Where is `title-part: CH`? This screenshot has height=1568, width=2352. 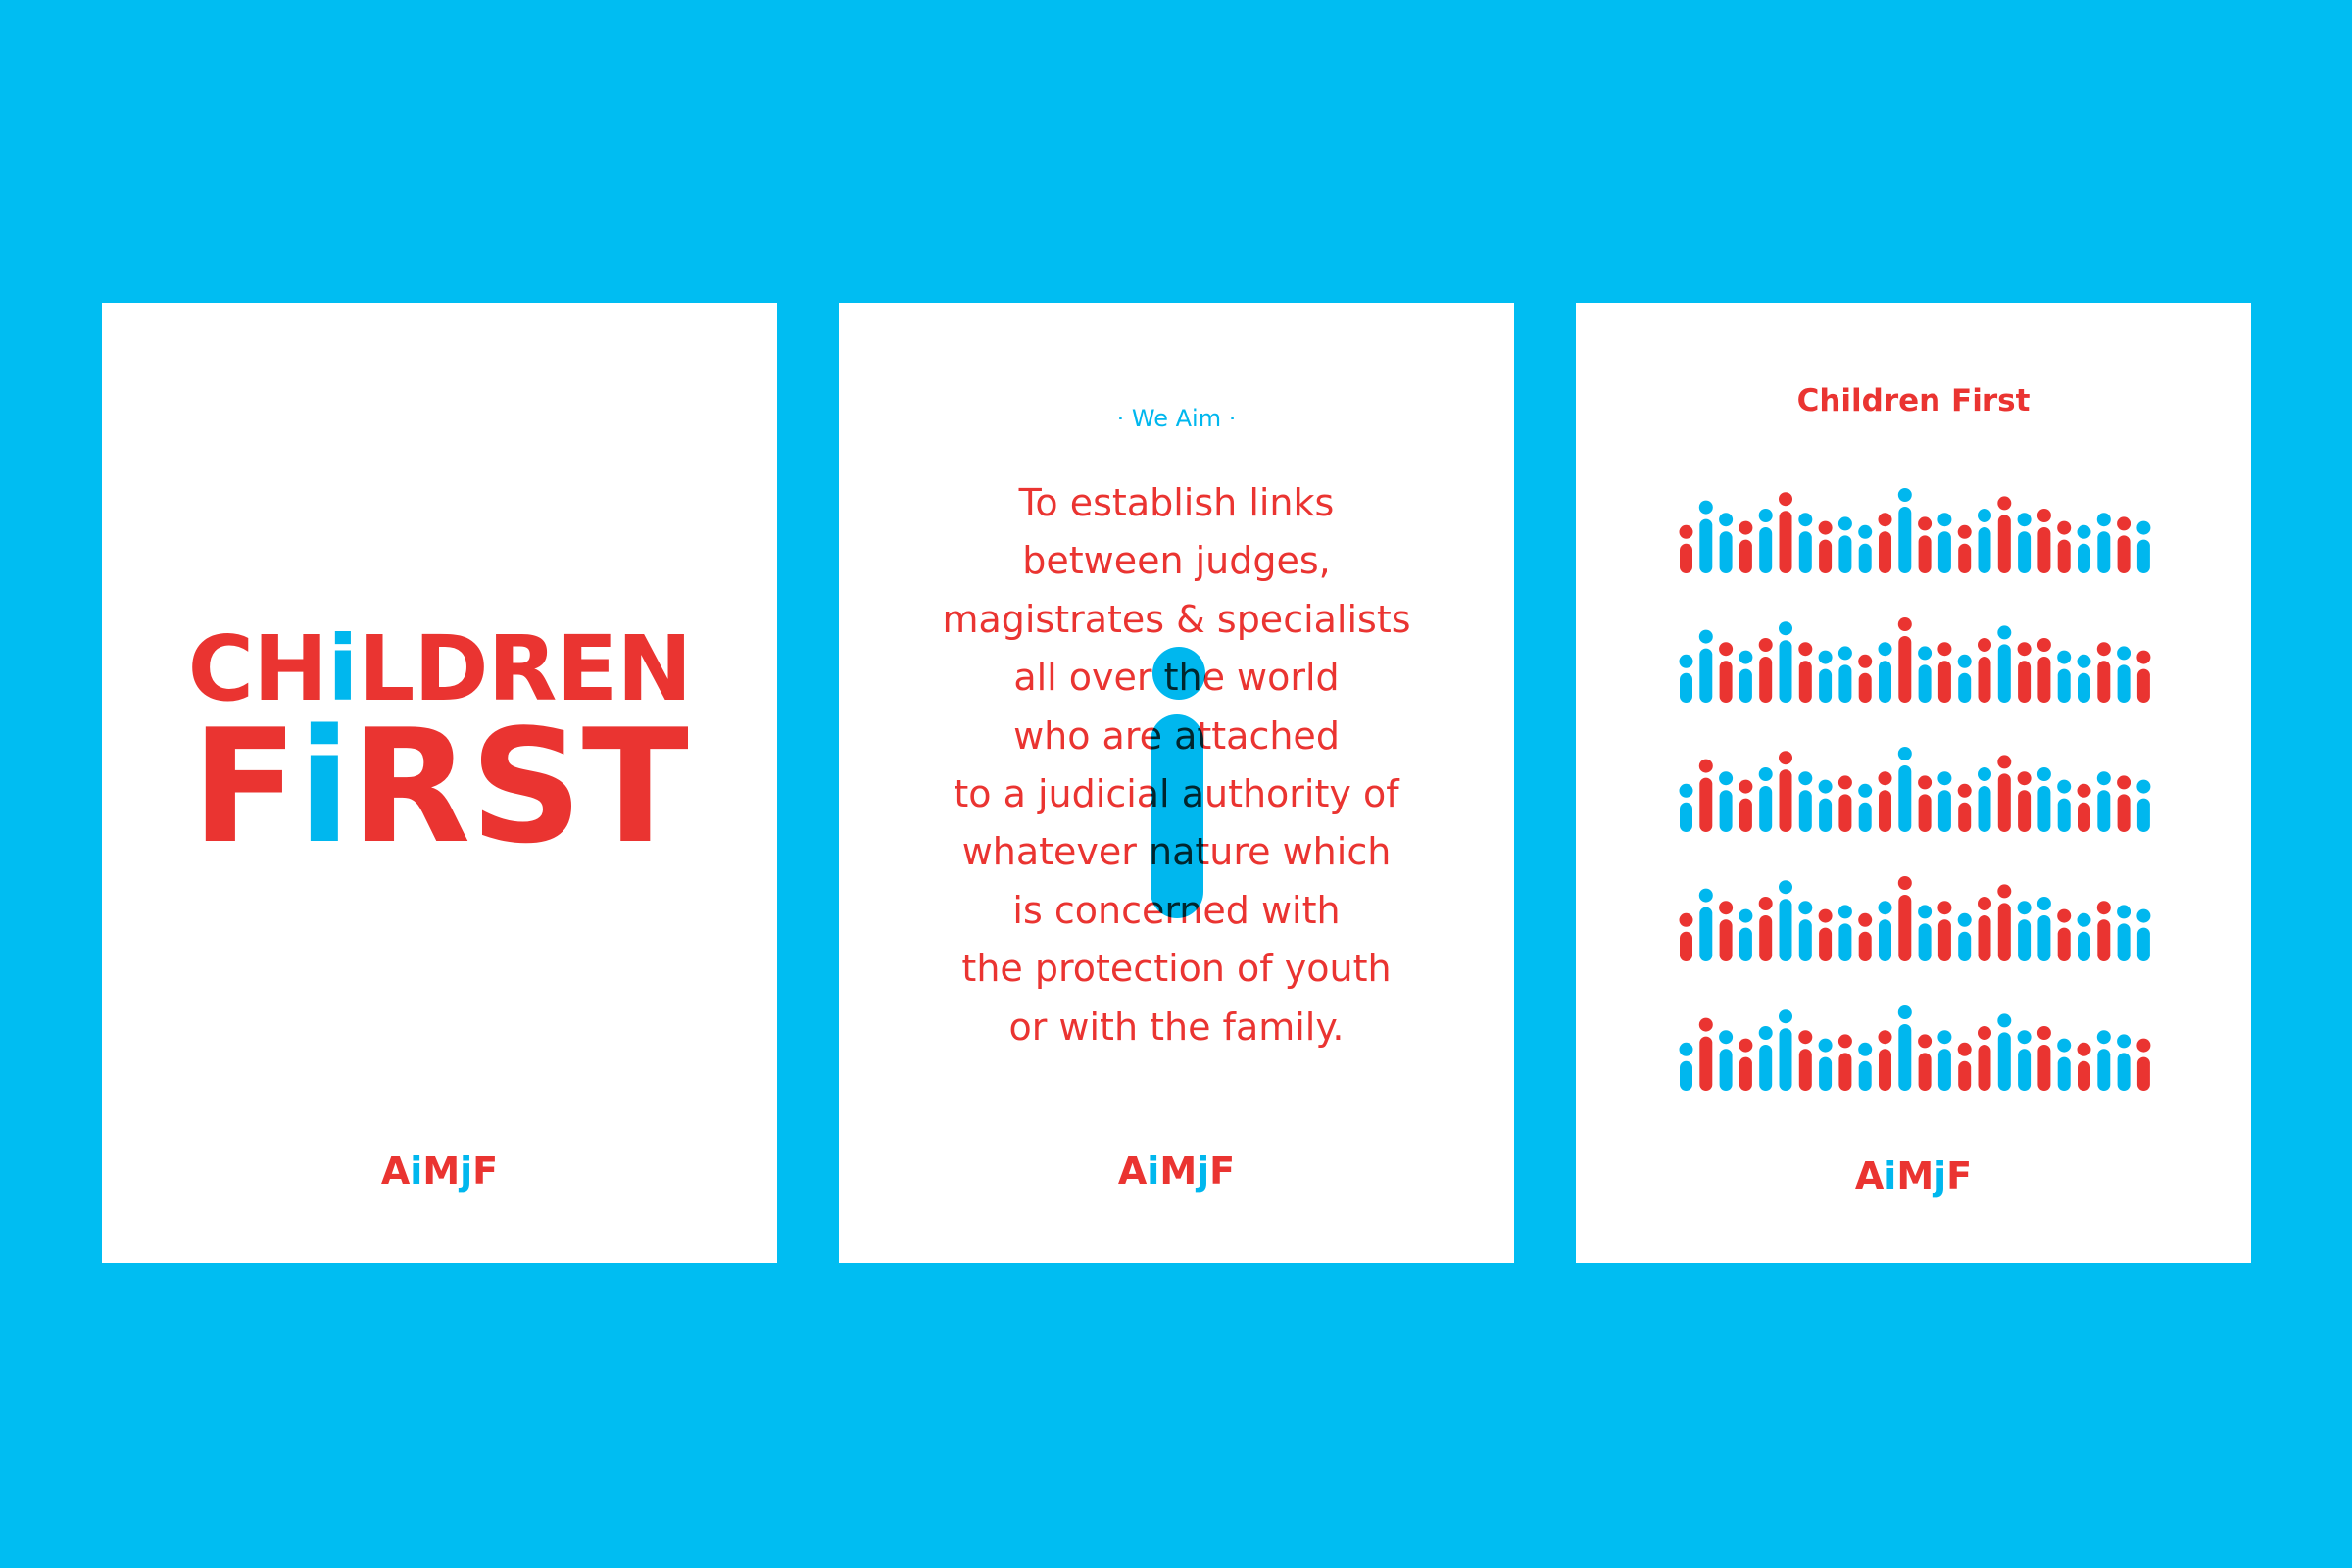
title-part: CH is located at coordinates (258, 668).